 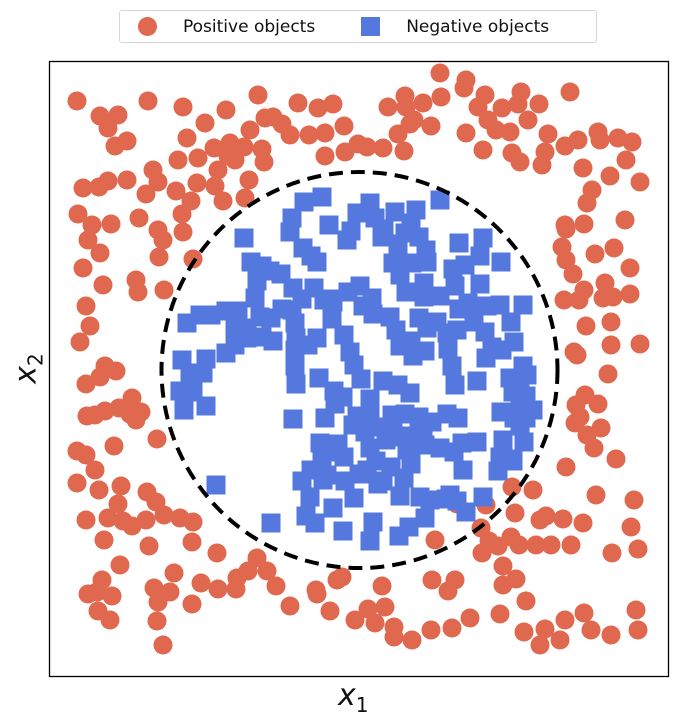 I want to click on legend-item-positive: Positive objects, so click(x=217, y=27).